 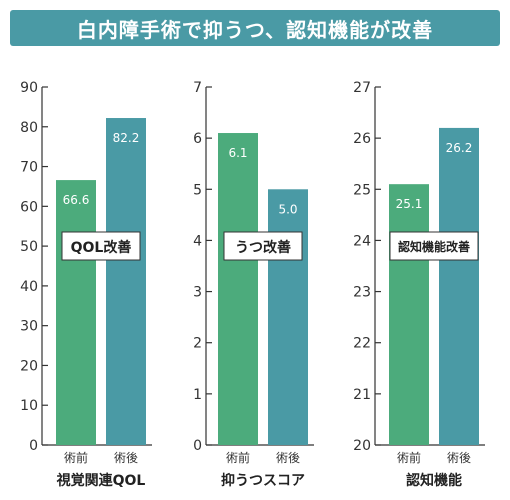 What do you see at coordinates (409, 204) in the screenshot?
I see `bar-value-label: 25.1` at bounding box center [409, 204].